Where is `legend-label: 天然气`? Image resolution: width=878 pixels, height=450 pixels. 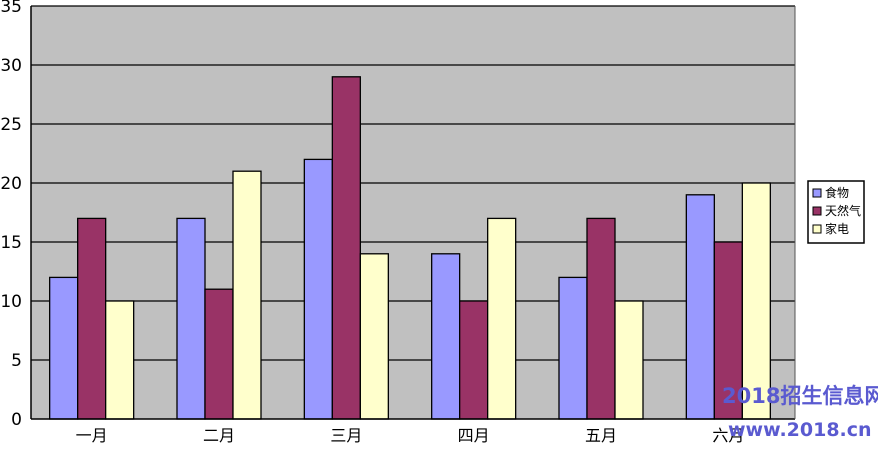
legend-label: 天然气 is located at coordinates (843, 210).